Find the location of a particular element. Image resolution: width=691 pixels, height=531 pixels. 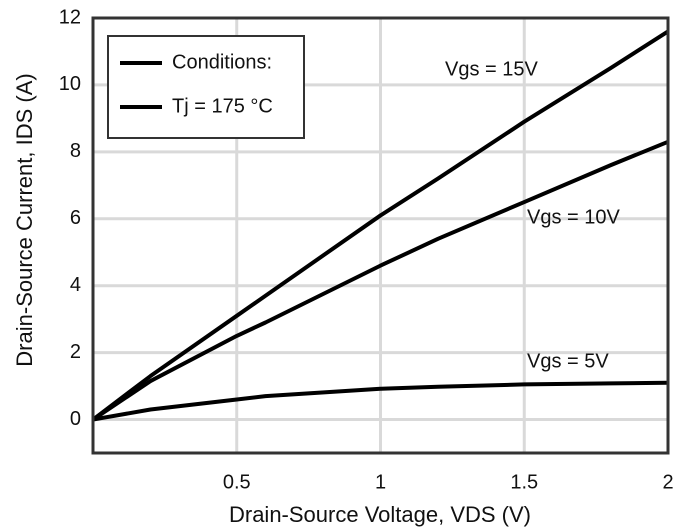

y-axis-label: Drain-Source Current, IDS (A) is located at coordinates (24, 219).